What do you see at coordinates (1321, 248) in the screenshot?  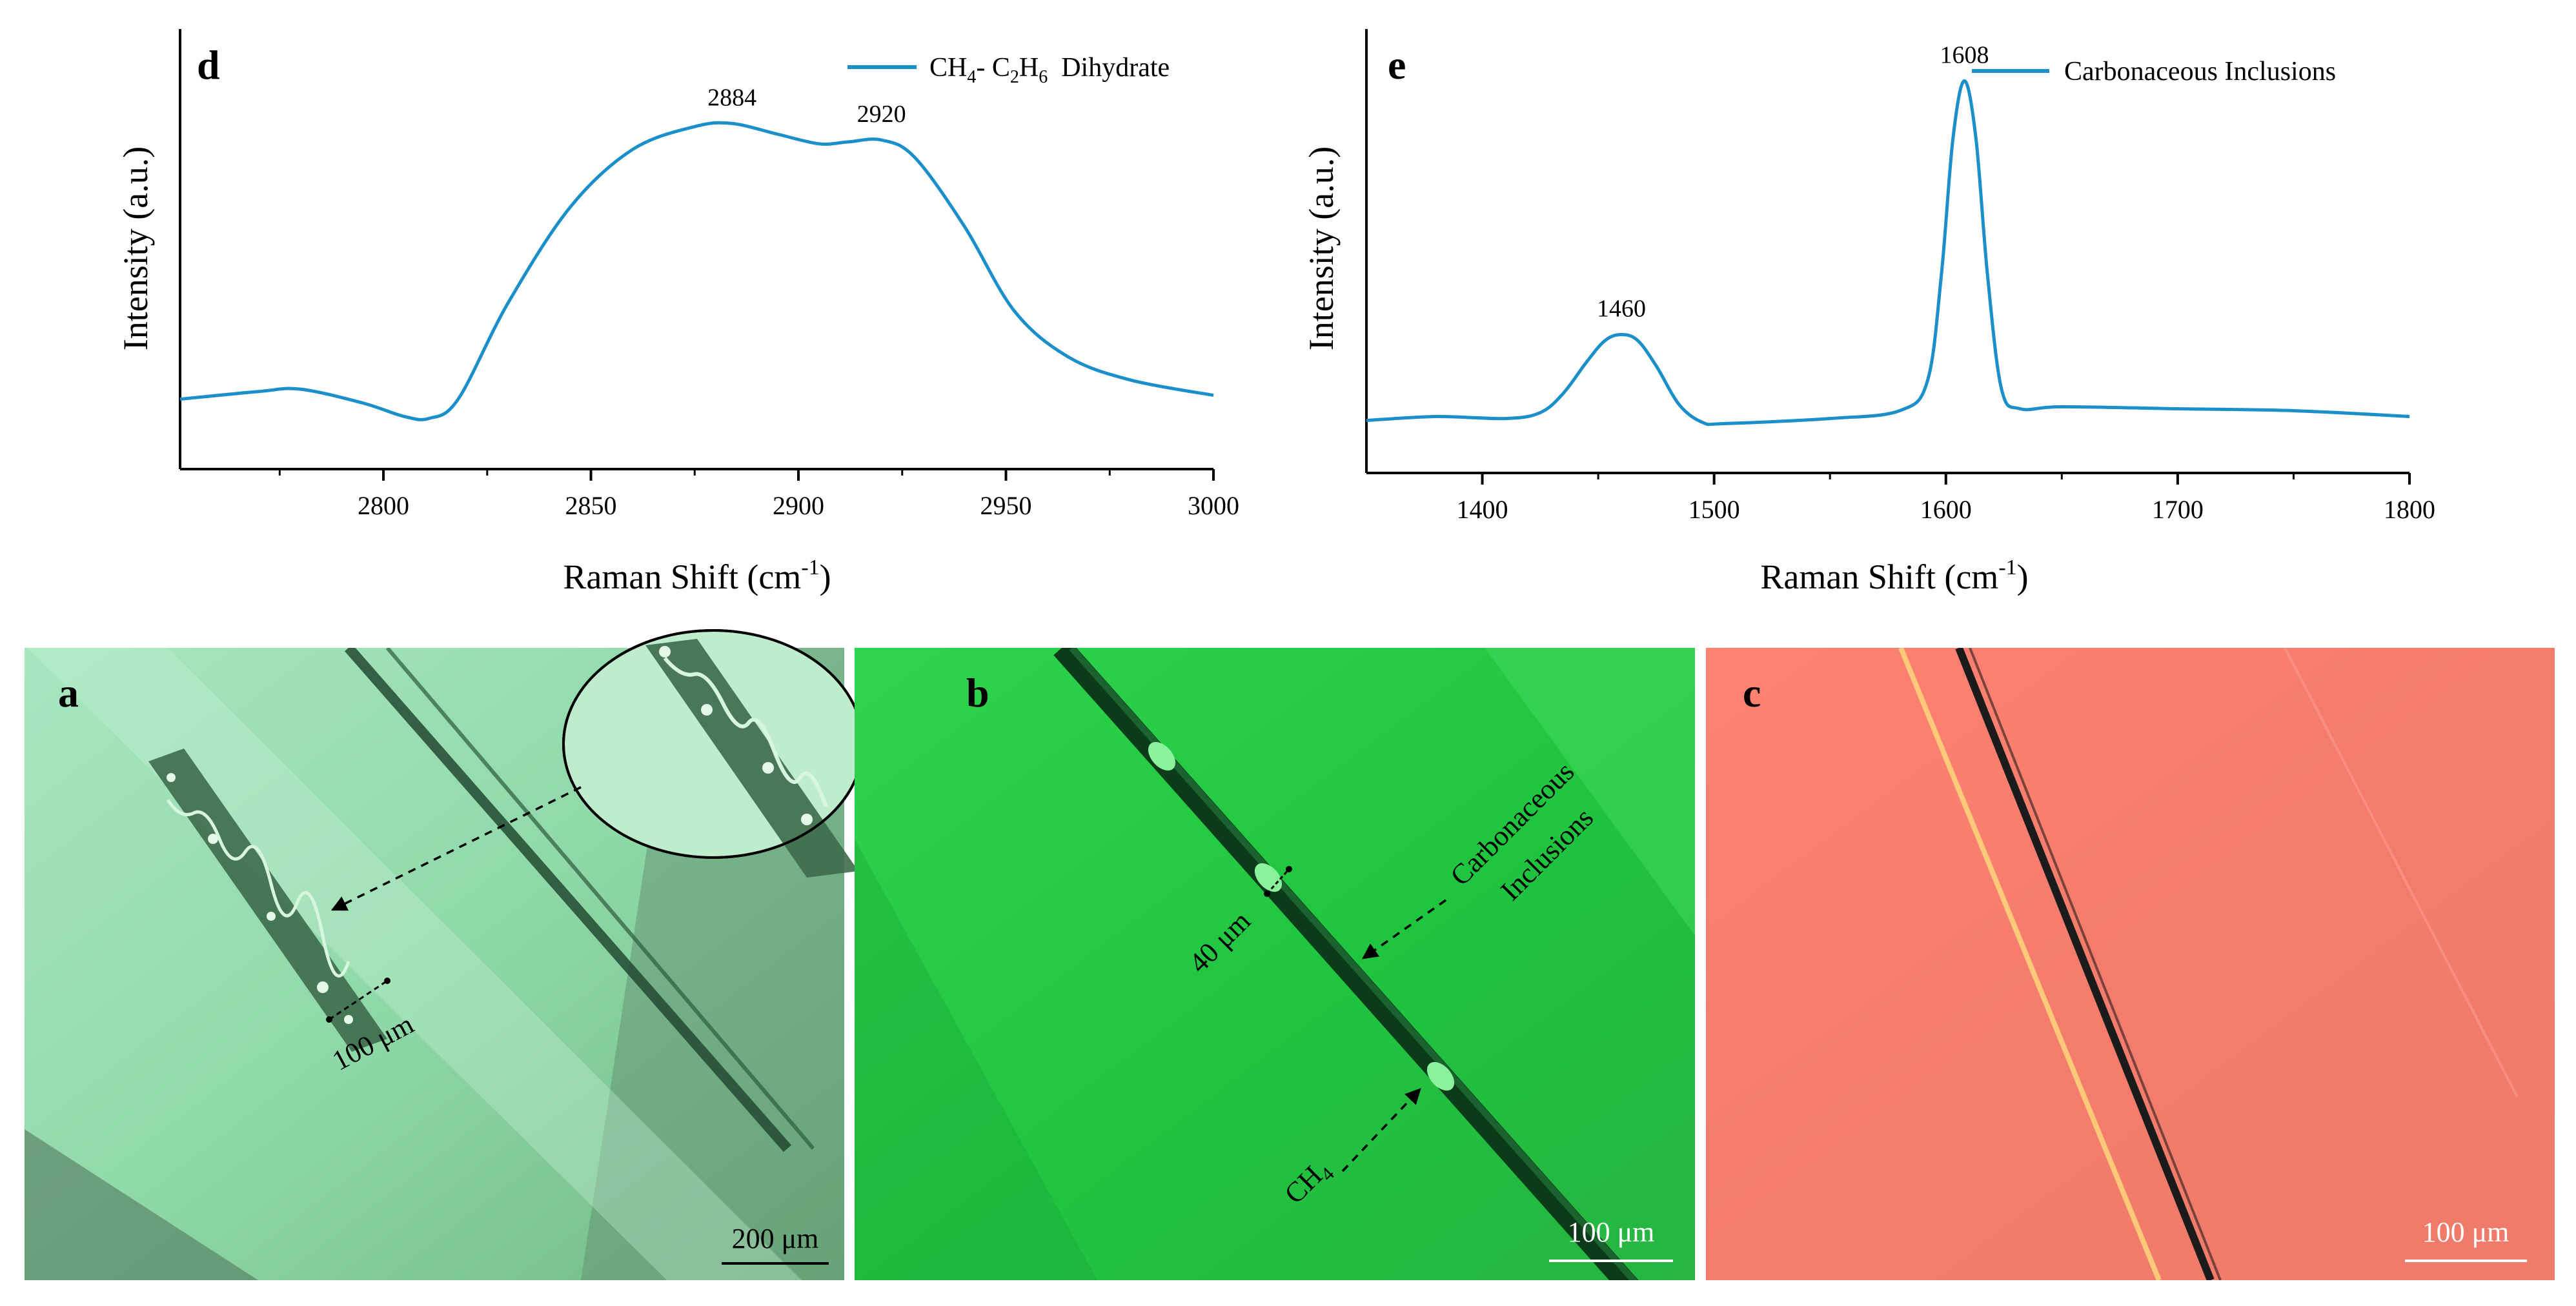 I see `chart-e-y-axis-title: Intensity (a.u.)` at bounding box center [1321, 248].